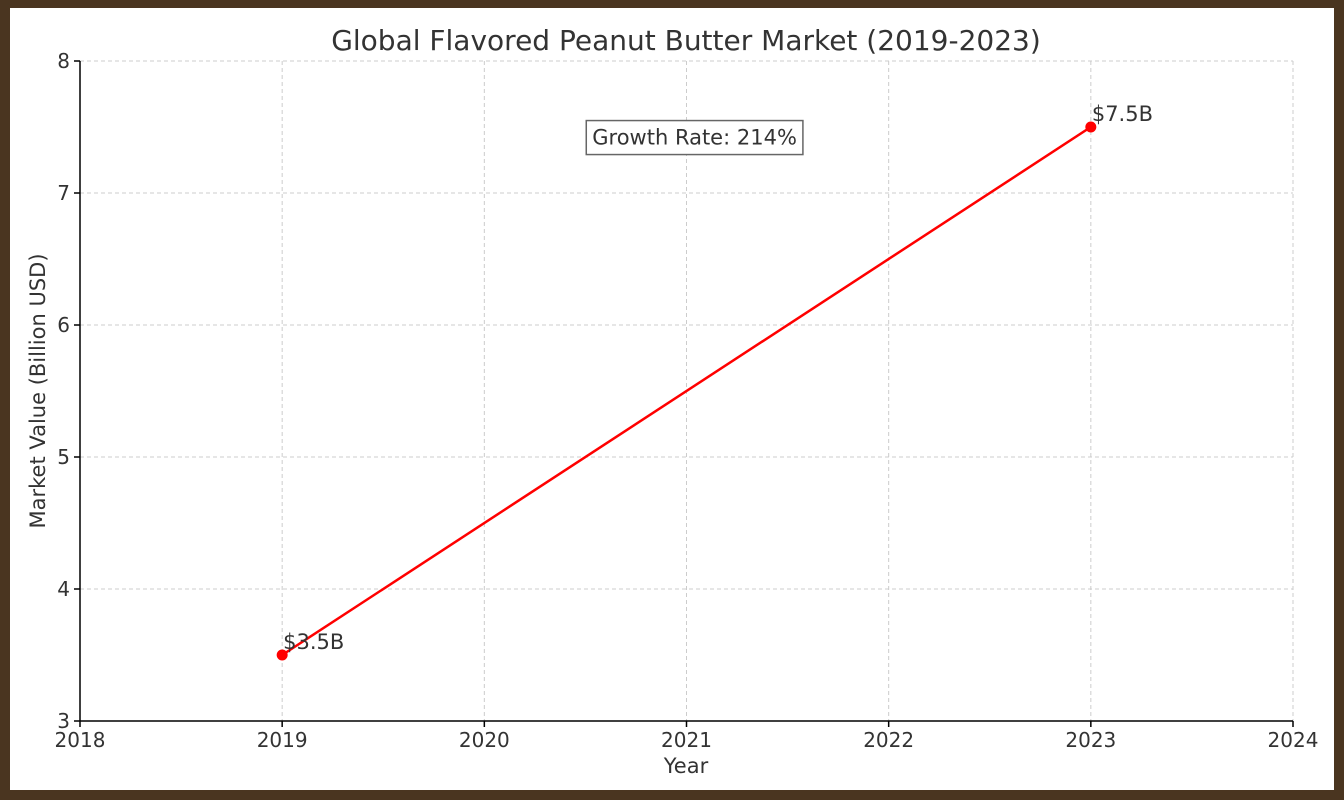  I want to click on y-tick-label: 6, so click(63, 325).